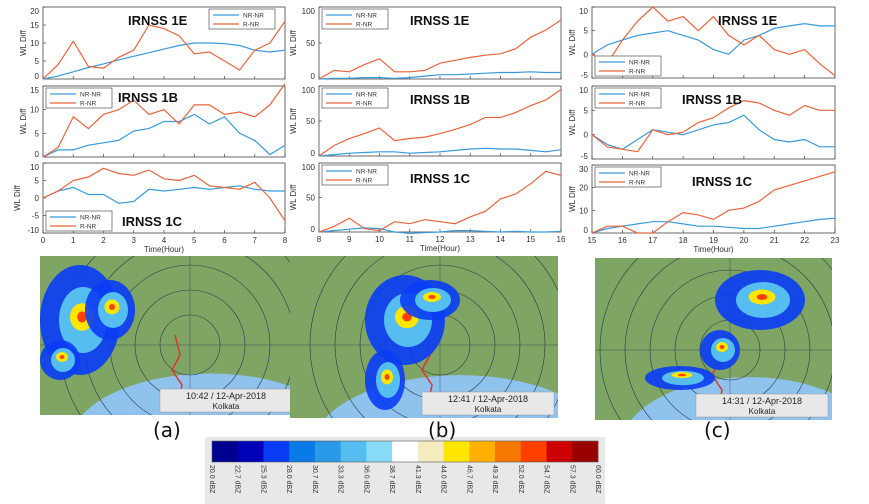  I want to click on colorbar-label: 41.3 dBZ, so click(417, 479).